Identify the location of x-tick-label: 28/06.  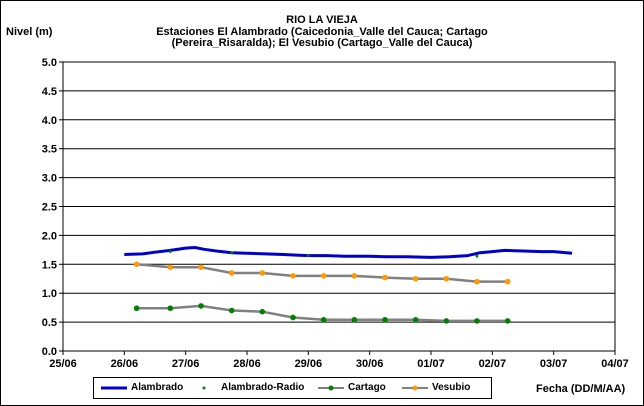
(247, 364).